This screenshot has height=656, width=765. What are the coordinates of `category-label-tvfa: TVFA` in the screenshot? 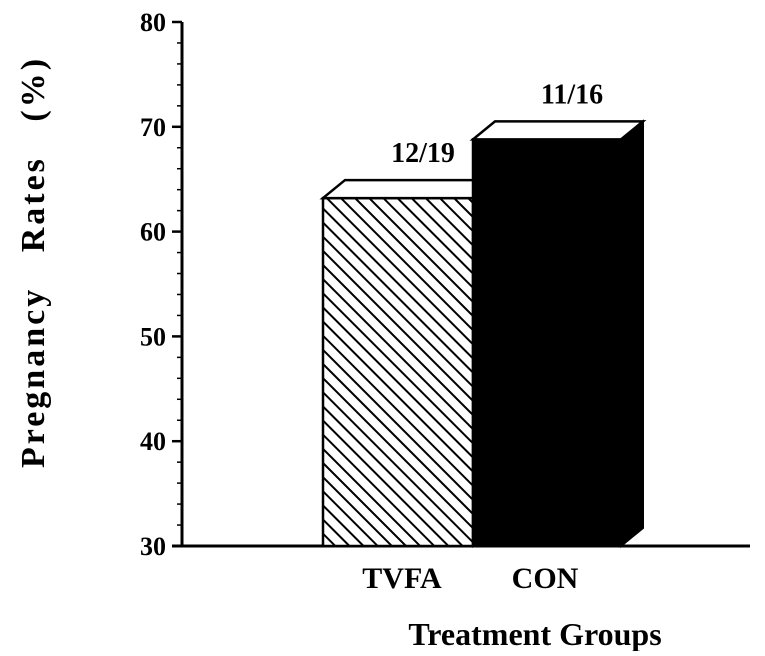 It's located at (402, 578).